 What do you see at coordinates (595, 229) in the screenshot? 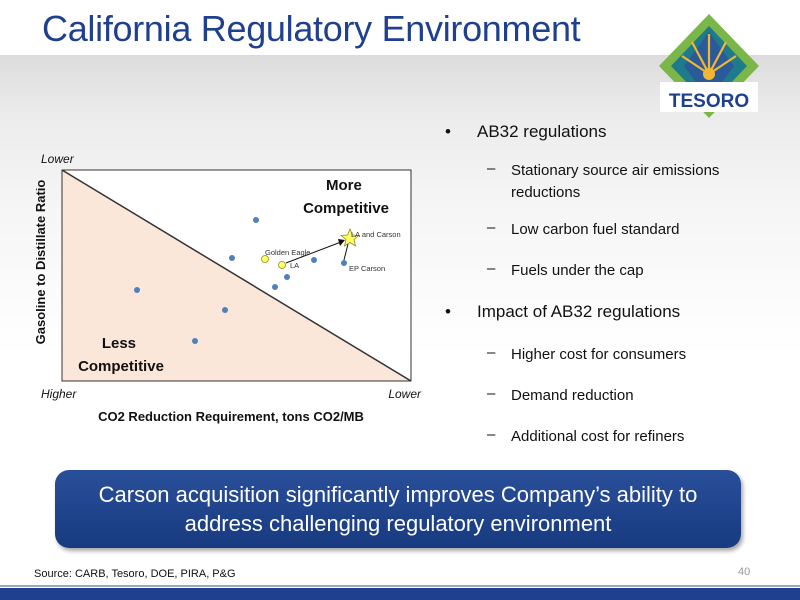
I see `sub-bullet-text: Low carbon fuel standard` at bounding box center [595, 229].